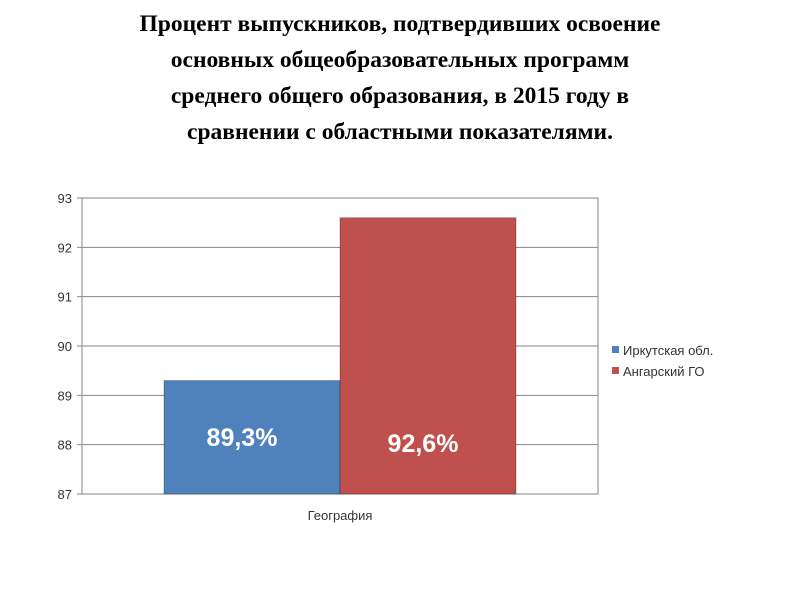 This screenshot has width=800, height=600. What do you see at coordinates (65, 346) in the screenshot?
I see `y-tick-label: 90` at bounding box center [65, 346].